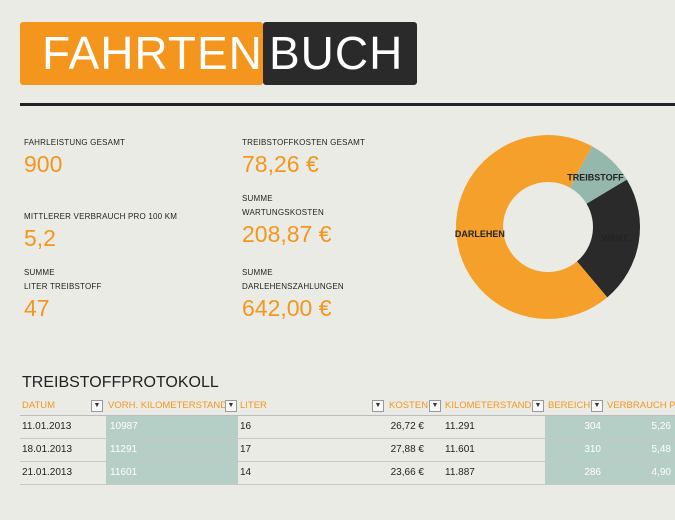 This screenshot has height=520, width=675. Describe the element at coordinates (280, 164) in the screenshot. I see `kpi-value: 78,26 €` at that location.